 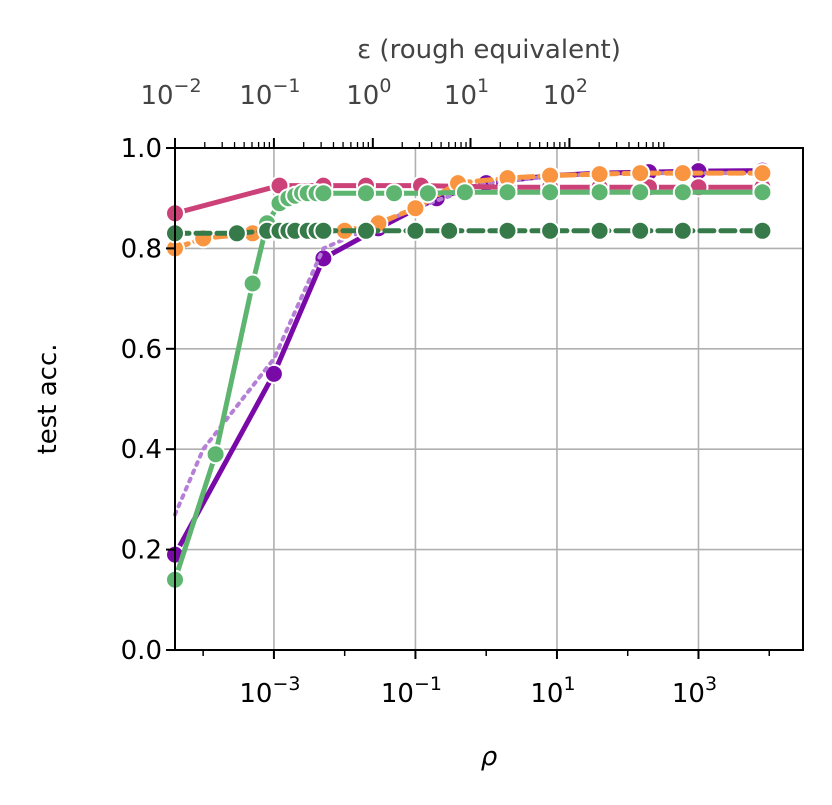 What do you see at coordinates (141, 450) in the screenshot?
I see `y-tick-label: 0.4` at bounding box center [141, 450].